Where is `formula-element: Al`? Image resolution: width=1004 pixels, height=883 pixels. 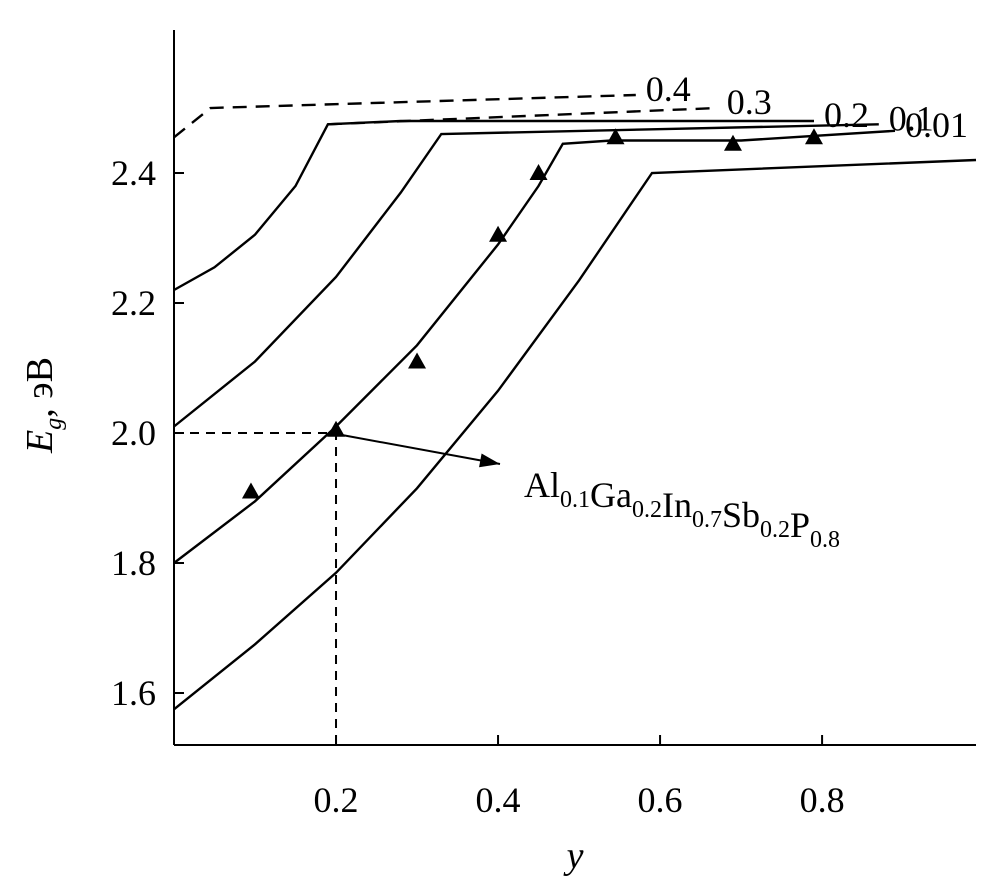
formula-element: Al is located at coordinates (542, 485).